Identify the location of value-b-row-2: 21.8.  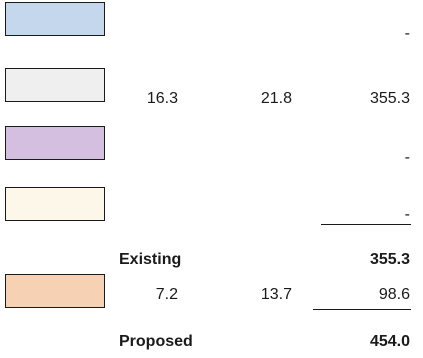
(276, 98).